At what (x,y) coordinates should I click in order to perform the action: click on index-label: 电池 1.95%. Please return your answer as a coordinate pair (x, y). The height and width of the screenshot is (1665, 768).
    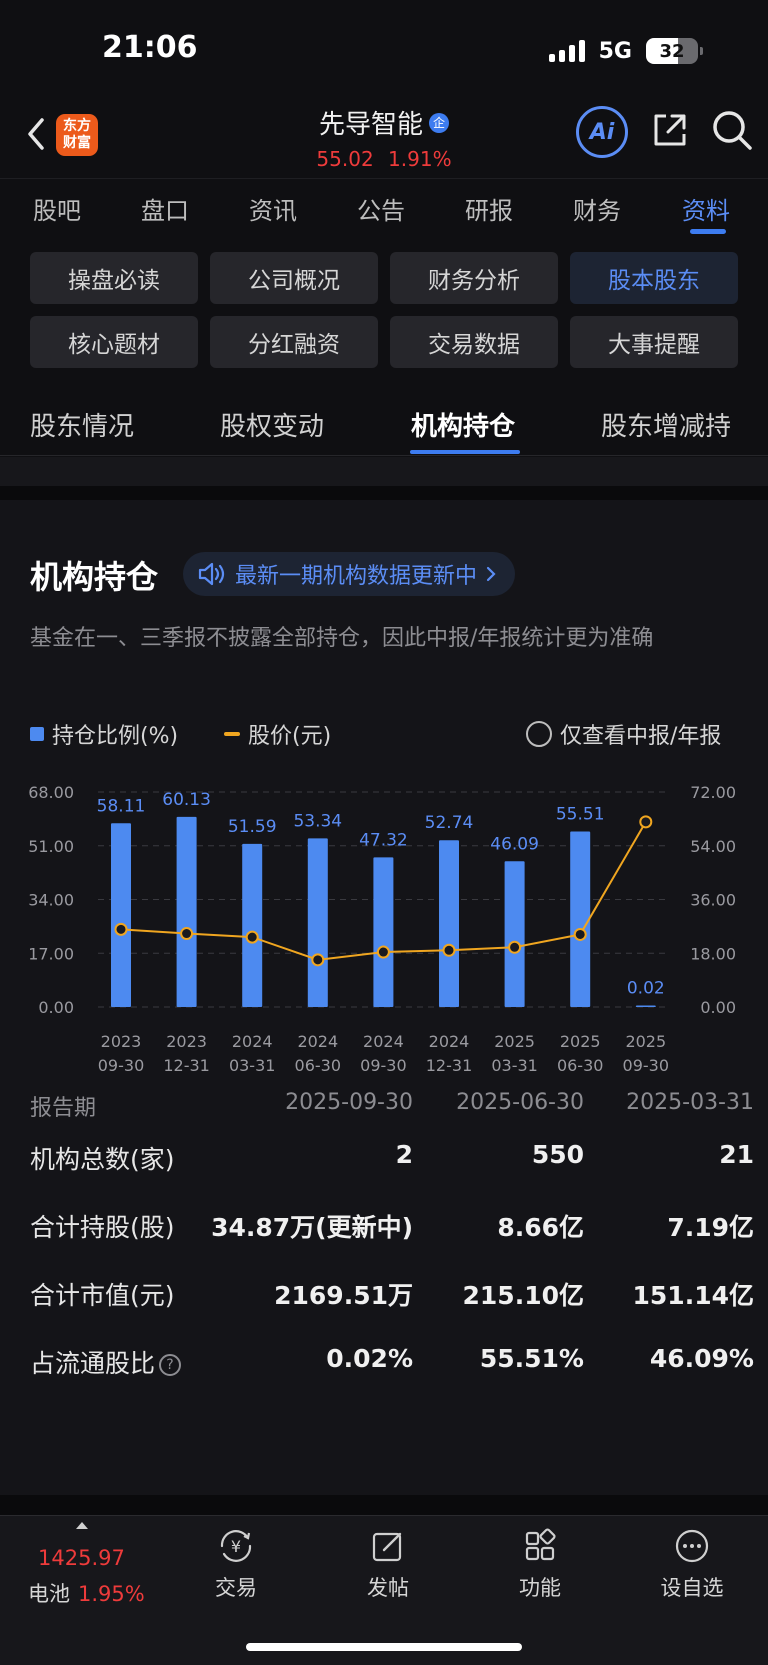
    Looking at the image, I should click on (86, 1593).